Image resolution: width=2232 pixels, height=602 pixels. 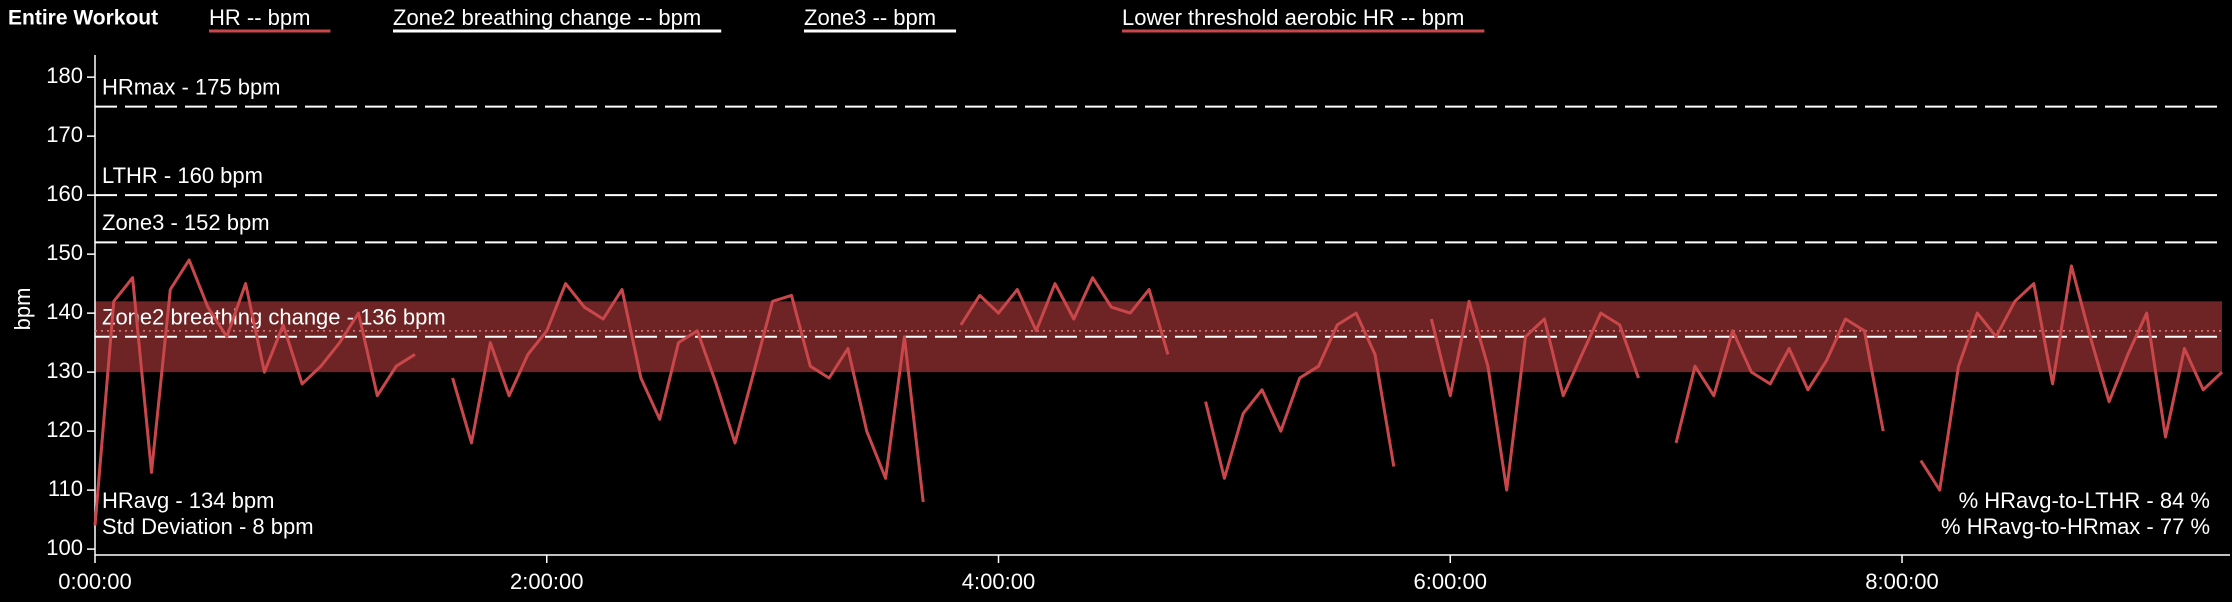 I want to click on y-tick-label: 120, so click(x=64, y=429).